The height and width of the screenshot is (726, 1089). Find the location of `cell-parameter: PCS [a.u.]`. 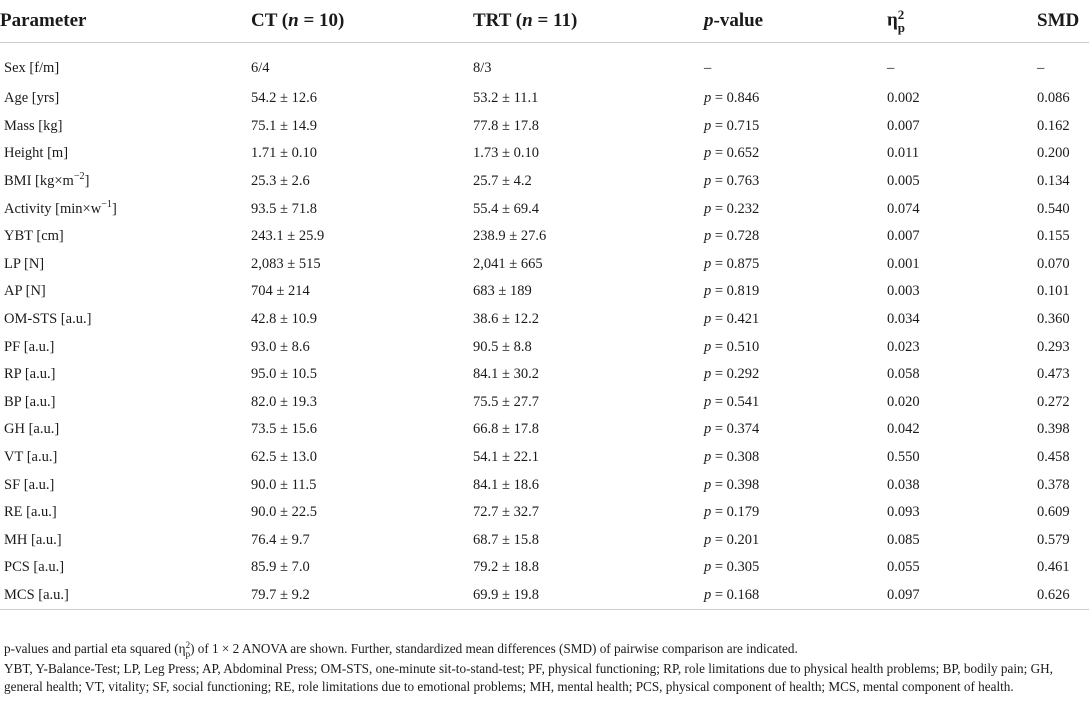

cell-parameter: PCS [a.u.] is located at coordinates (125, 568).